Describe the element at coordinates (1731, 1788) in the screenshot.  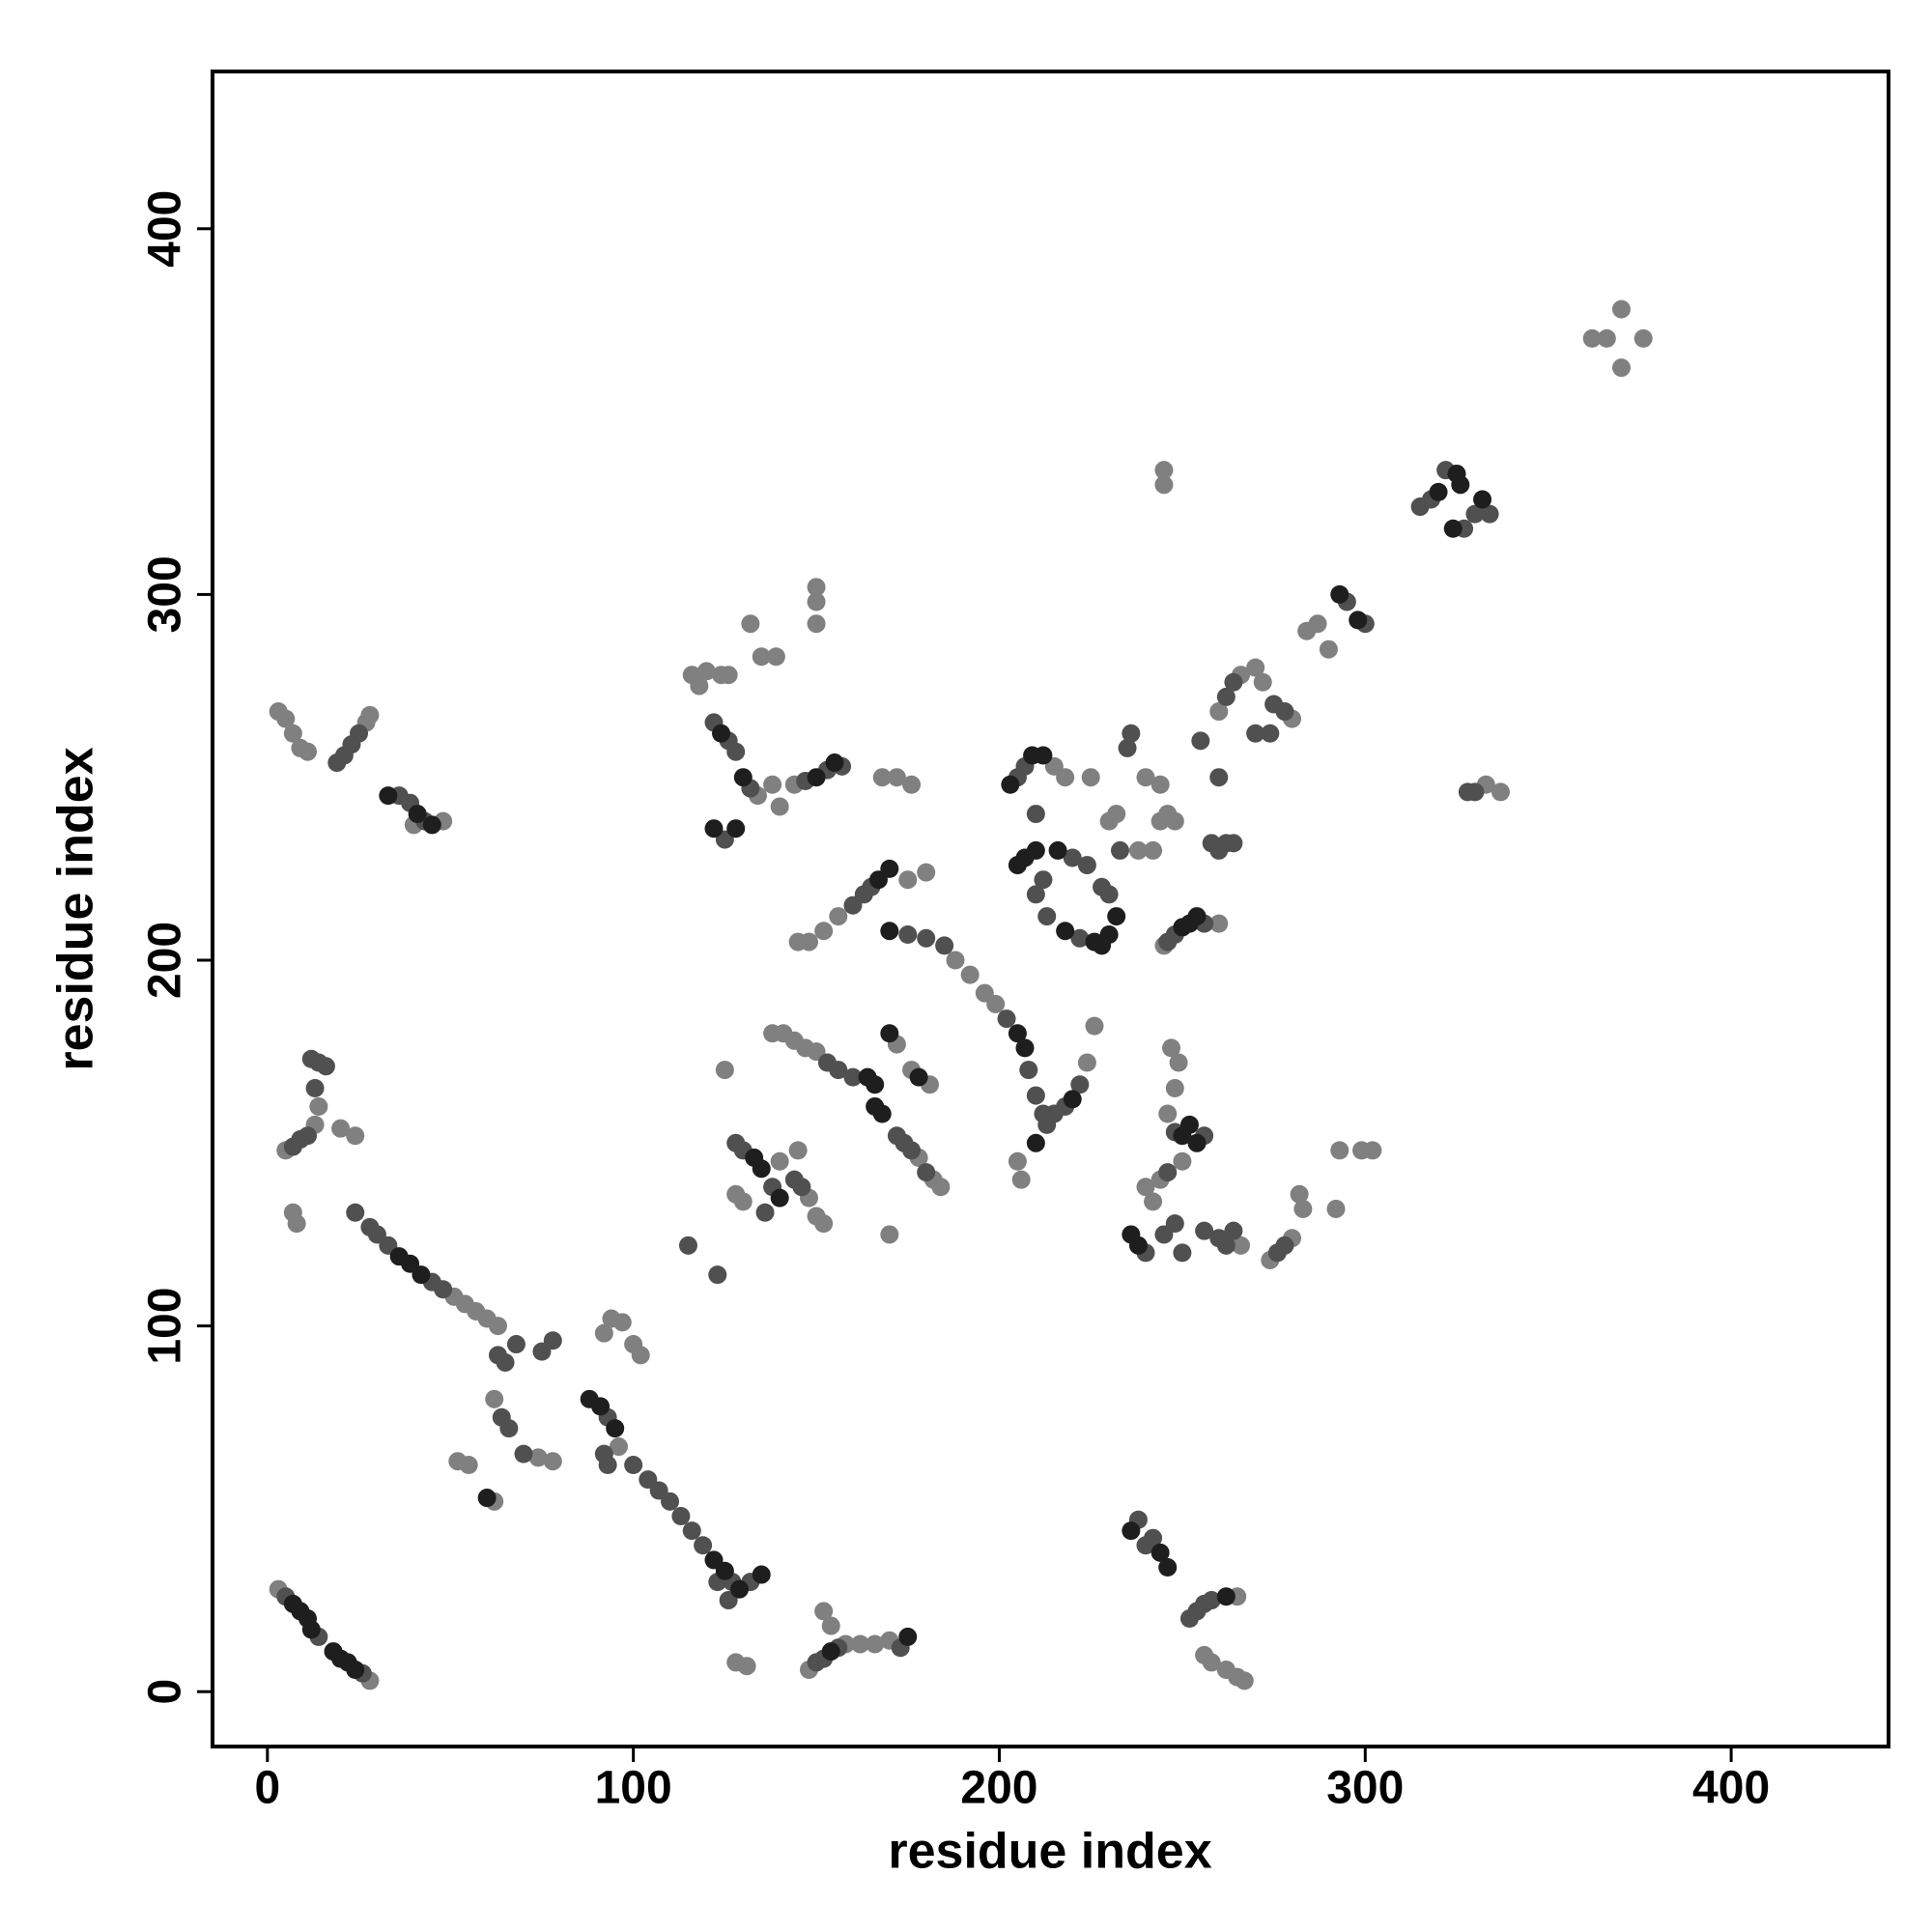
I see `x-tick-label: 400` at that location.